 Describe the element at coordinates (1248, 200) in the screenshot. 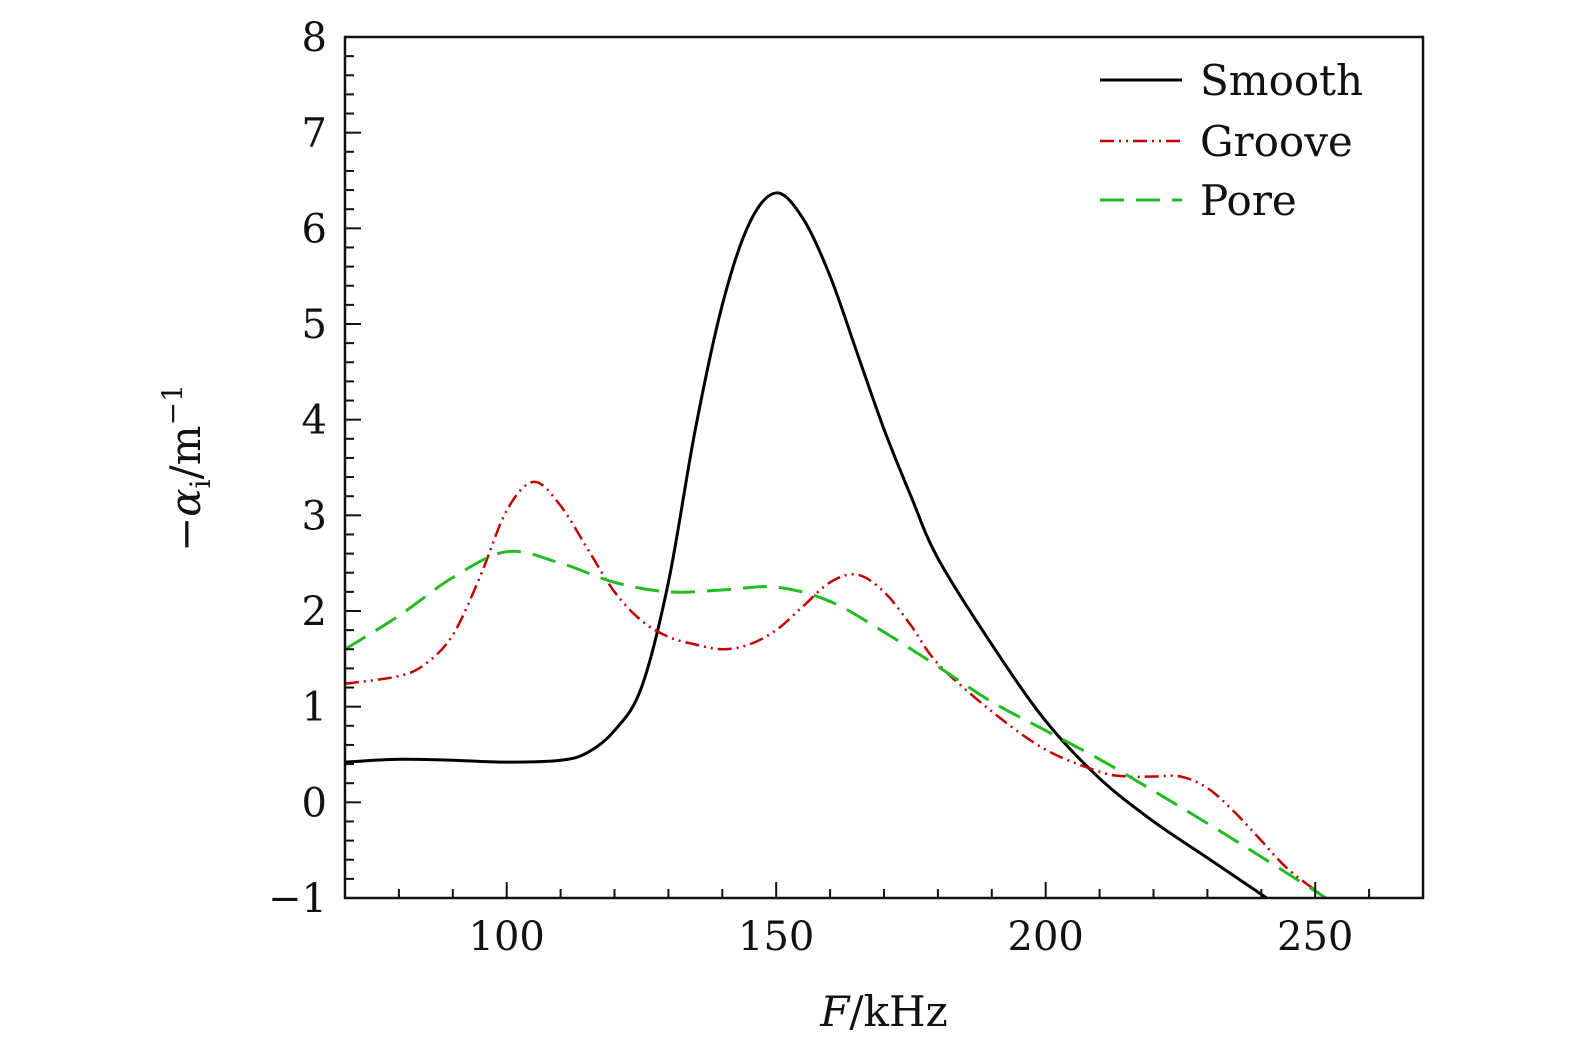

I see `legend-label-pore: Pore` at that location.